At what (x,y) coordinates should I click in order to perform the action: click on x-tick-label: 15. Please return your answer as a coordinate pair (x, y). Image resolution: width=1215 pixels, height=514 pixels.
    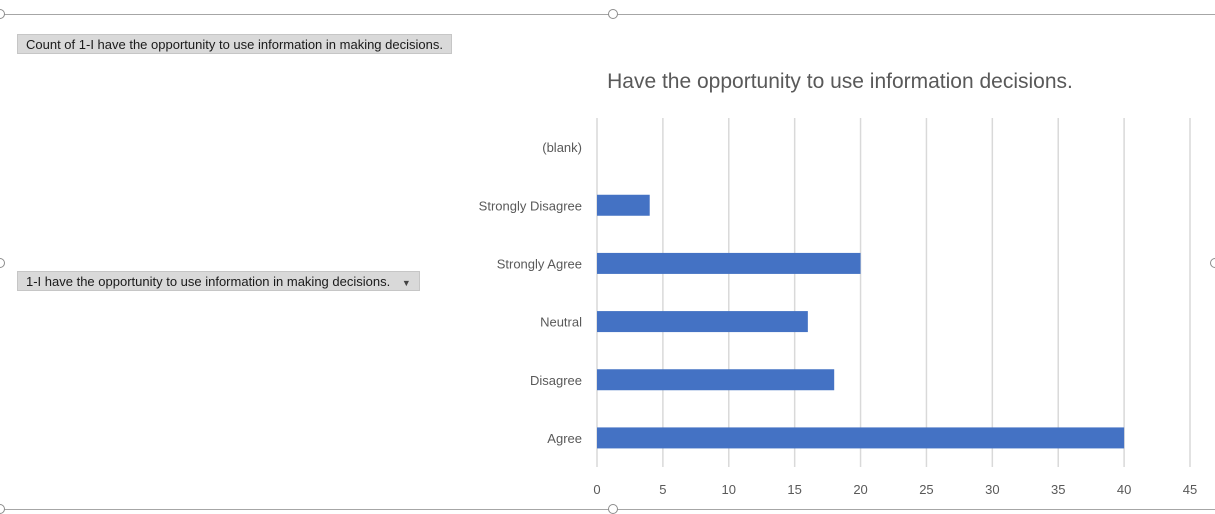
    Looking at the image, I should click on (794, 489).